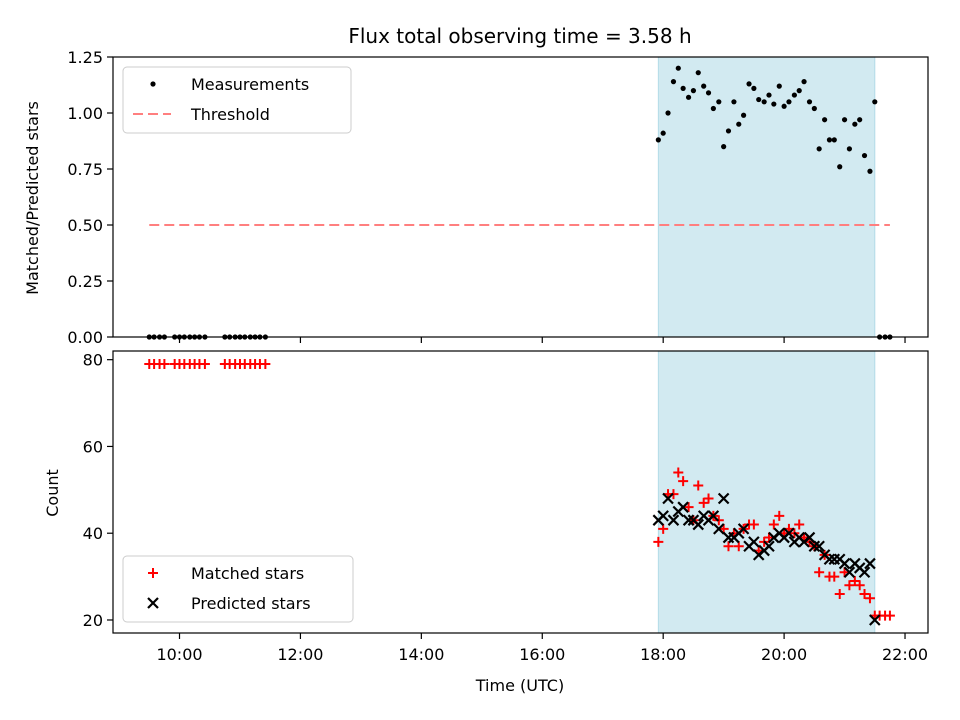 This screenshot has height=720, width=960. What do you see at coordinates (93, 620) in the screenshot?
I see `y-tick-label: 20` at bounding box center [93, 620].